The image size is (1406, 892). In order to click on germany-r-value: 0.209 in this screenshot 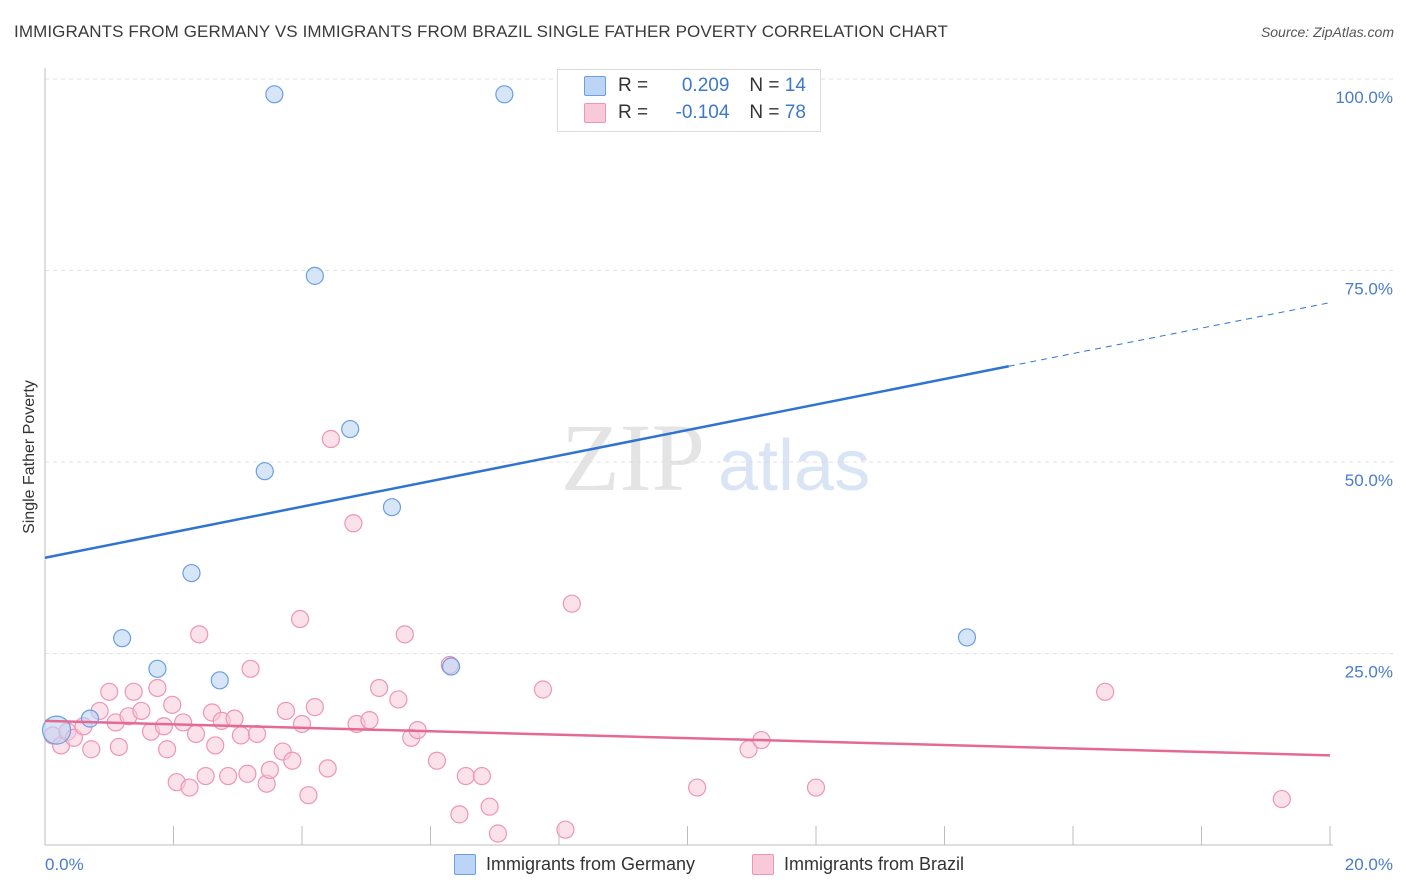, I will do `click(705, 85)`.